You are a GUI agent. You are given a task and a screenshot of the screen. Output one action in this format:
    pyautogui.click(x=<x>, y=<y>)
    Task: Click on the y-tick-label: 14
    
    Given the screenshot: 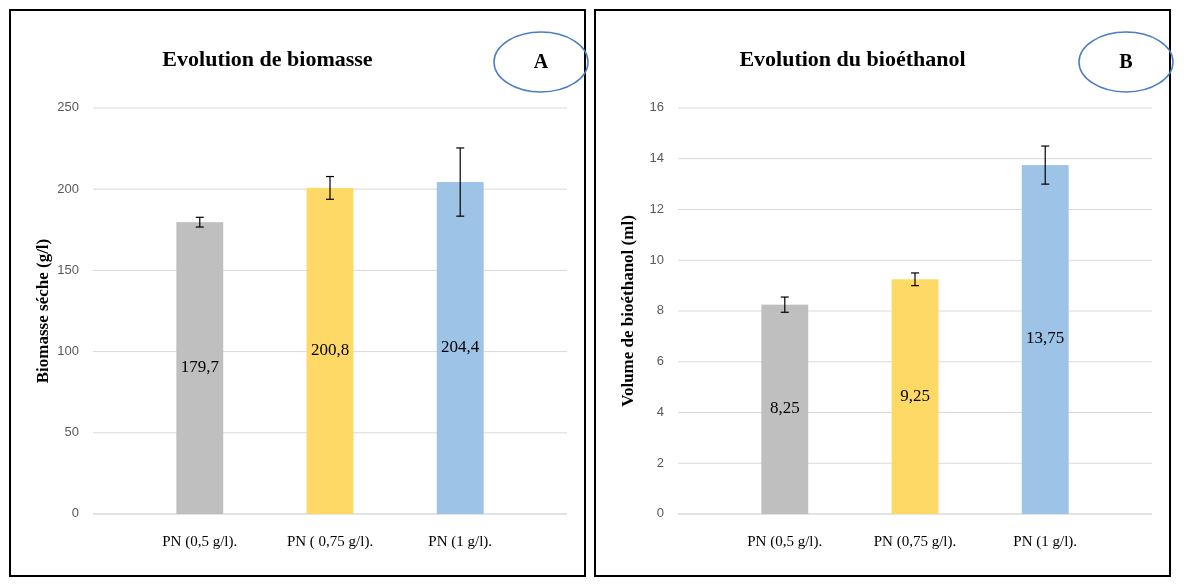 What is the action you would take?
    pyautogui.click(x=656, y=158)
    